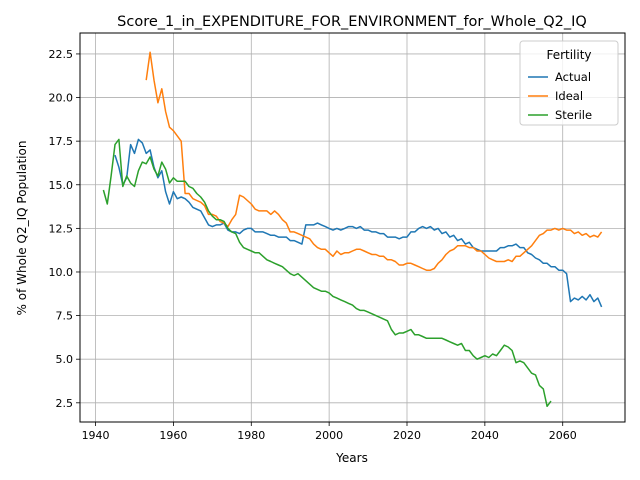 The height and width of the screenshot is (480, 640). What do you see at coordinates (61, 185) in the screenshot?
I see `y-tick-label: 15.0` at bounding box center [61, 185].